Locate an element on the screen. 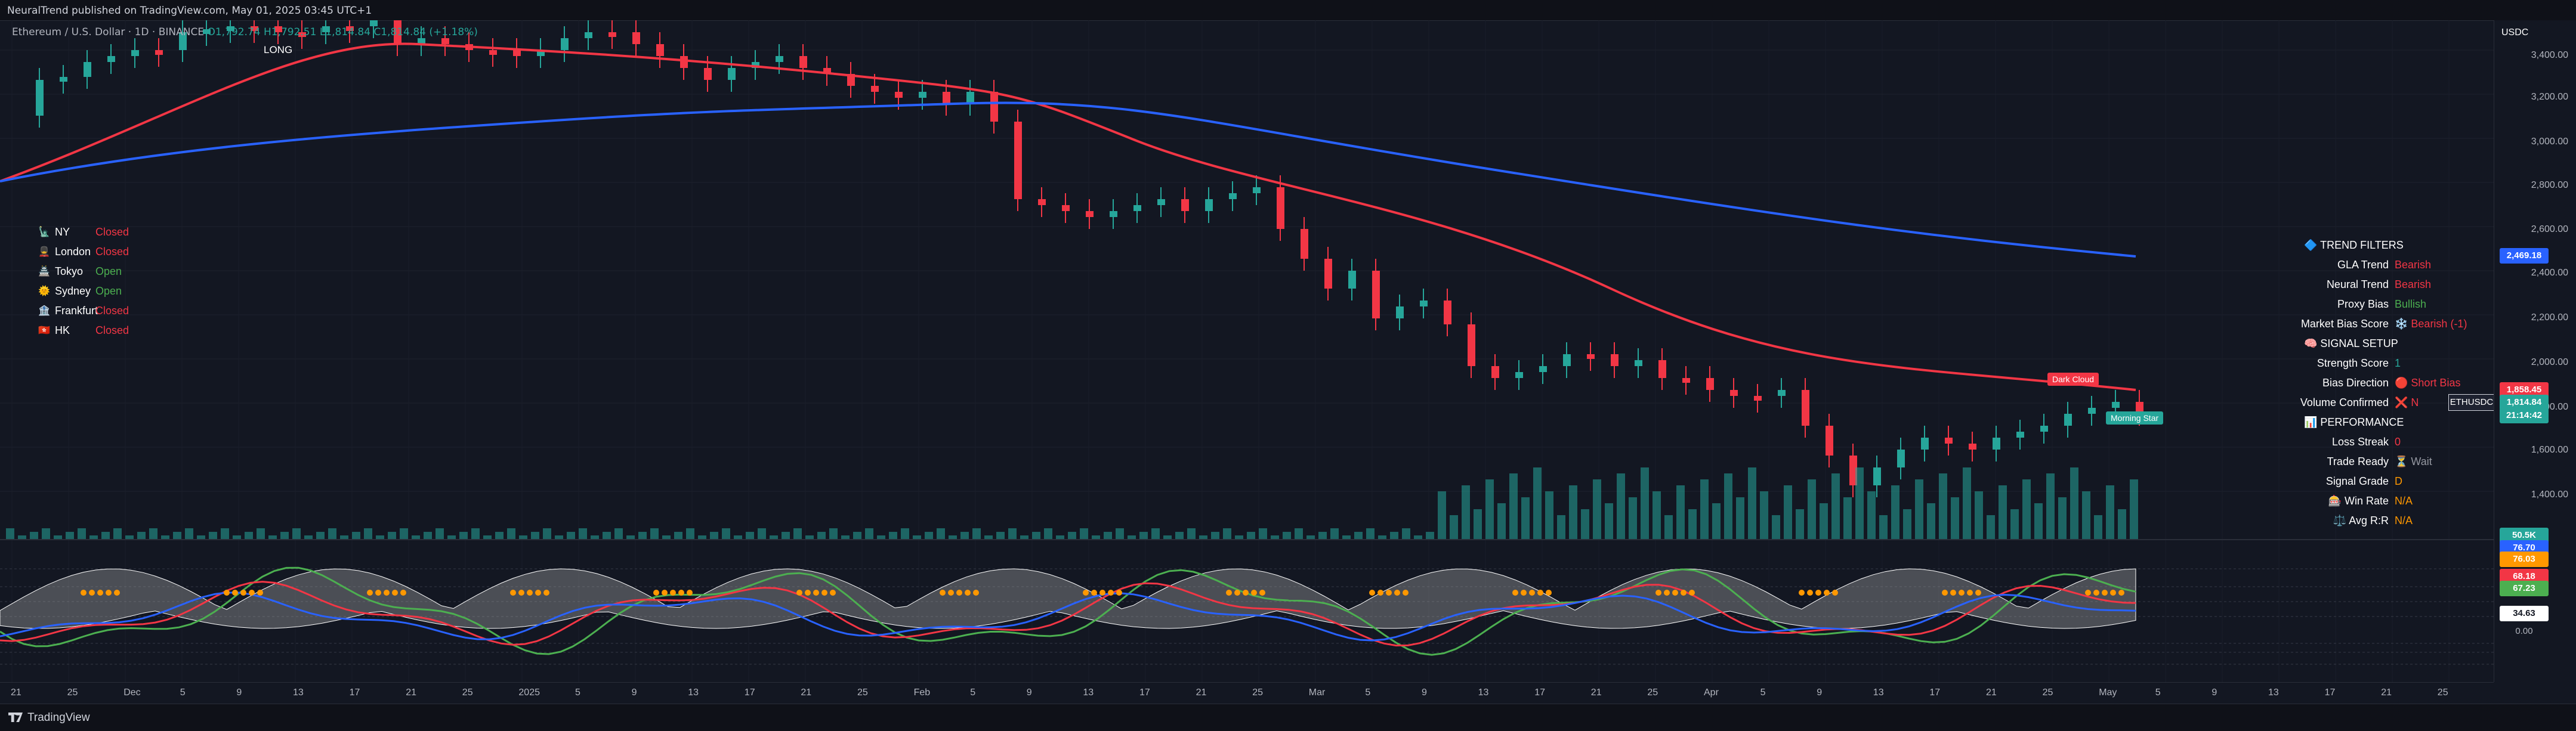  panel-label: Signal Grade is located at coordinates (2357, 481).